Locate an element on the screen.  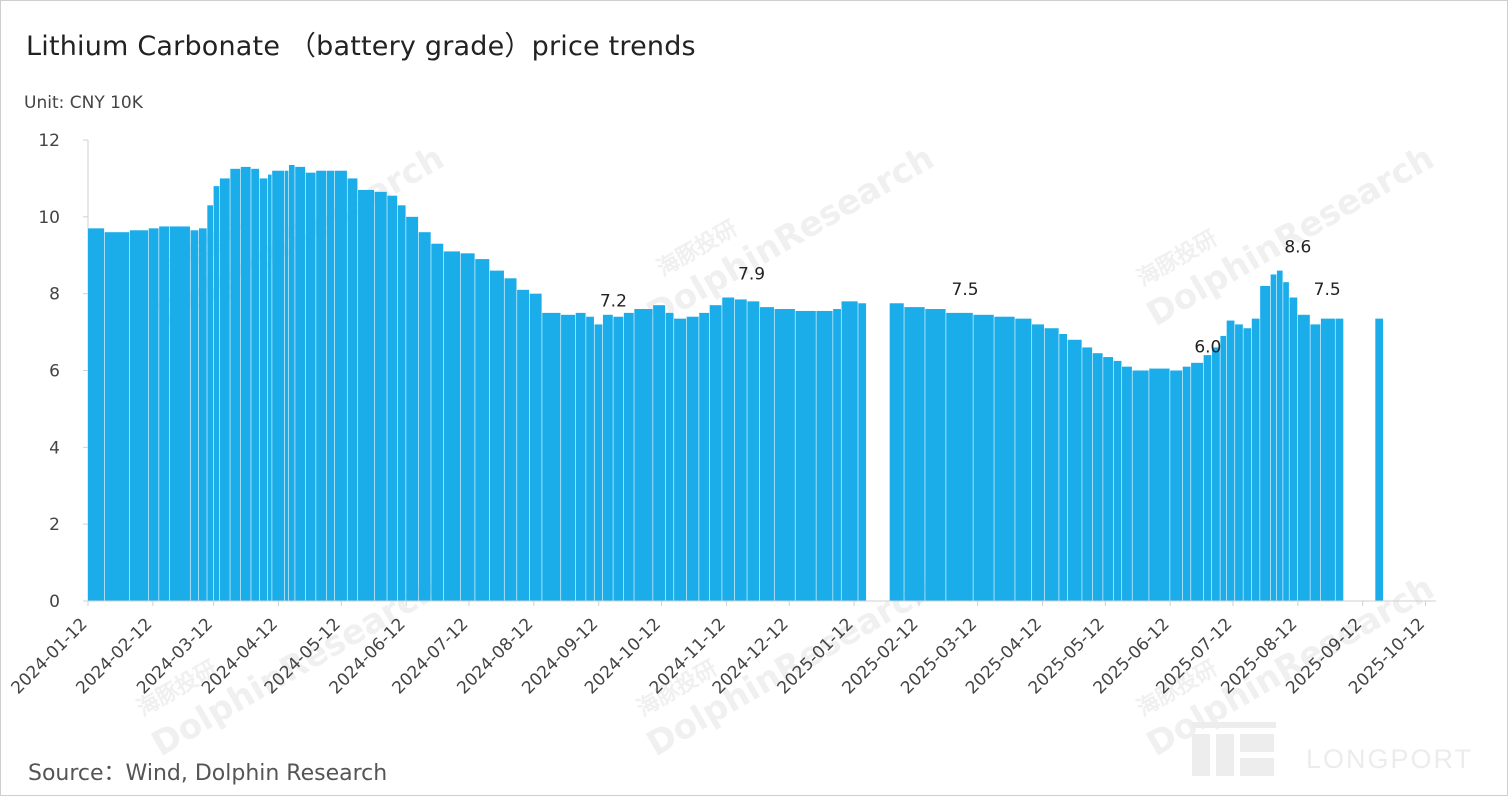
data-label: 7.2 is located at coordinates (613, 301).